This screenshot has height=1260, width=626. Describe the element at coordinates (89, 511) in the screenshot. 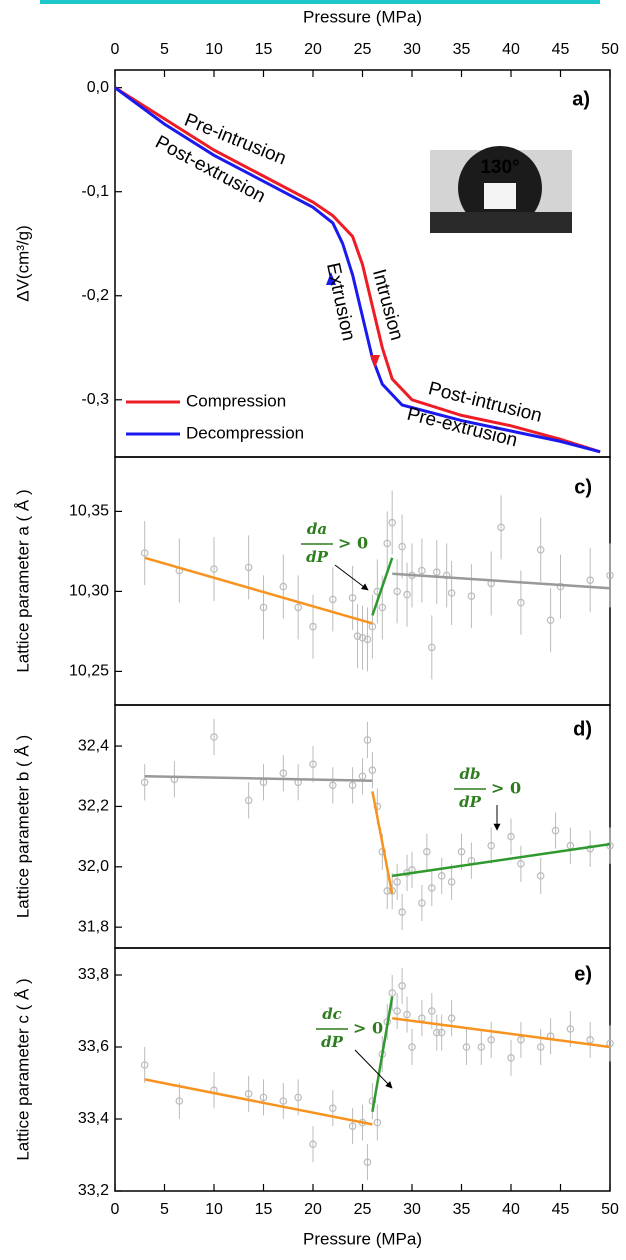

I see `y-tick-label: 10,35` at that location.